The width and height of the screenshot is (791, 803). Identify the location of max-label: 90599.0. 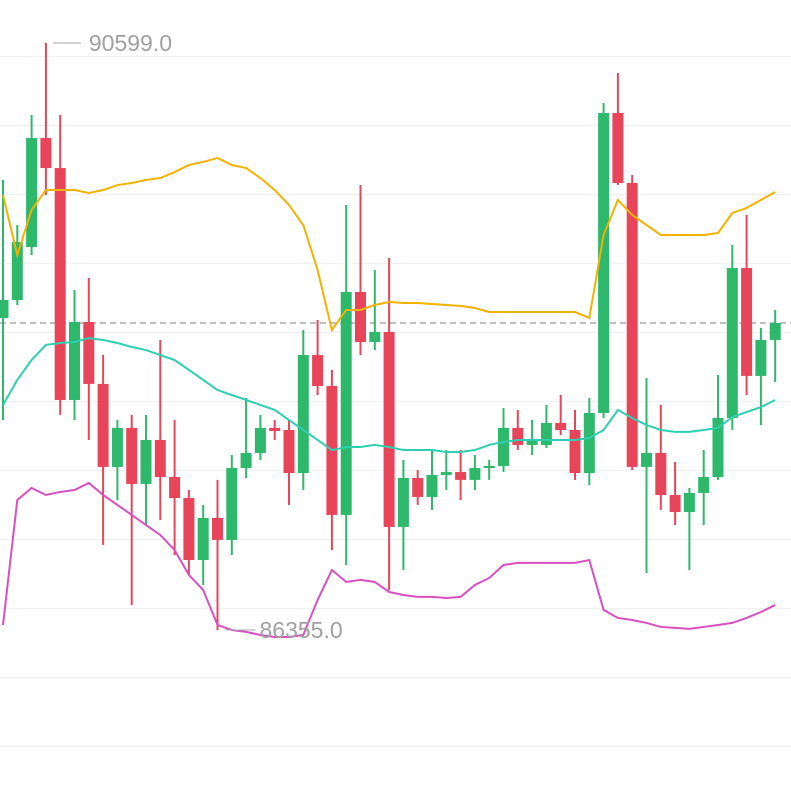
(130, 43).